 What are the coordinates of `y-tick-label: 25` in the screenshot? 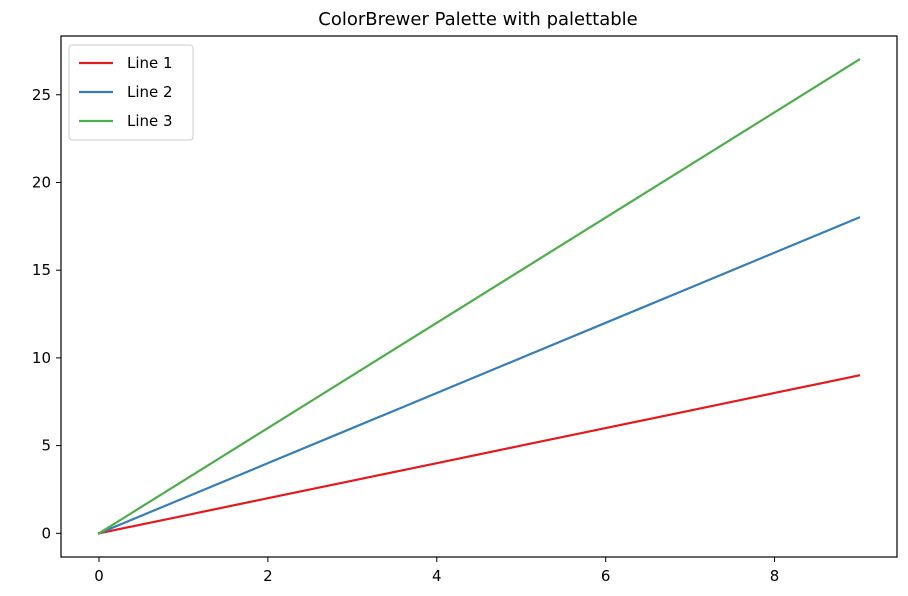 It's located at (41, 95).